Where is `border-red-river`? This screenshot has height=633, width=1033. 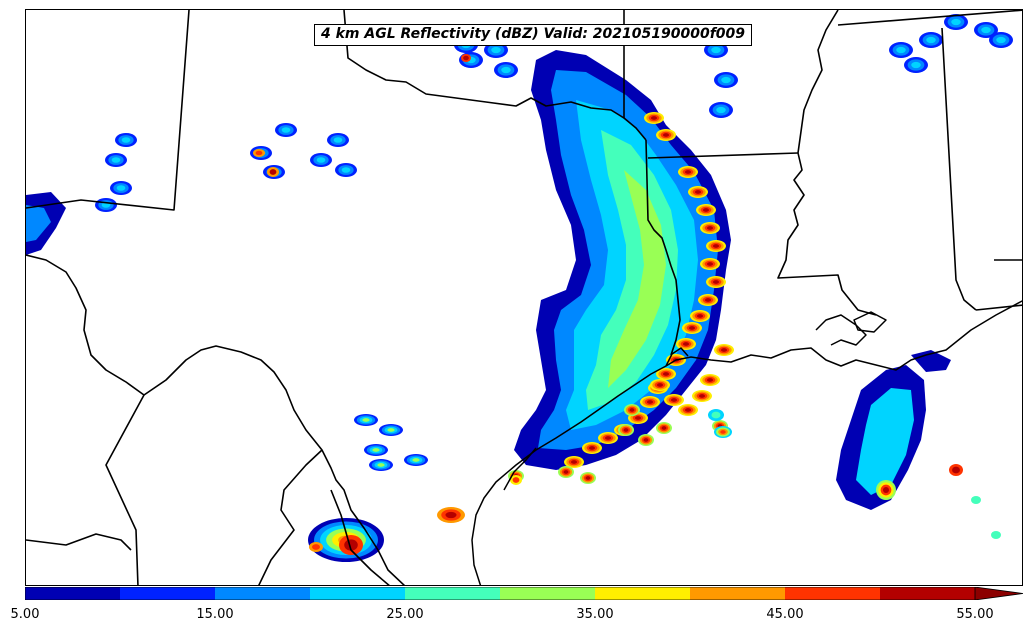 border-red-river is located at coordinates (495, 75).